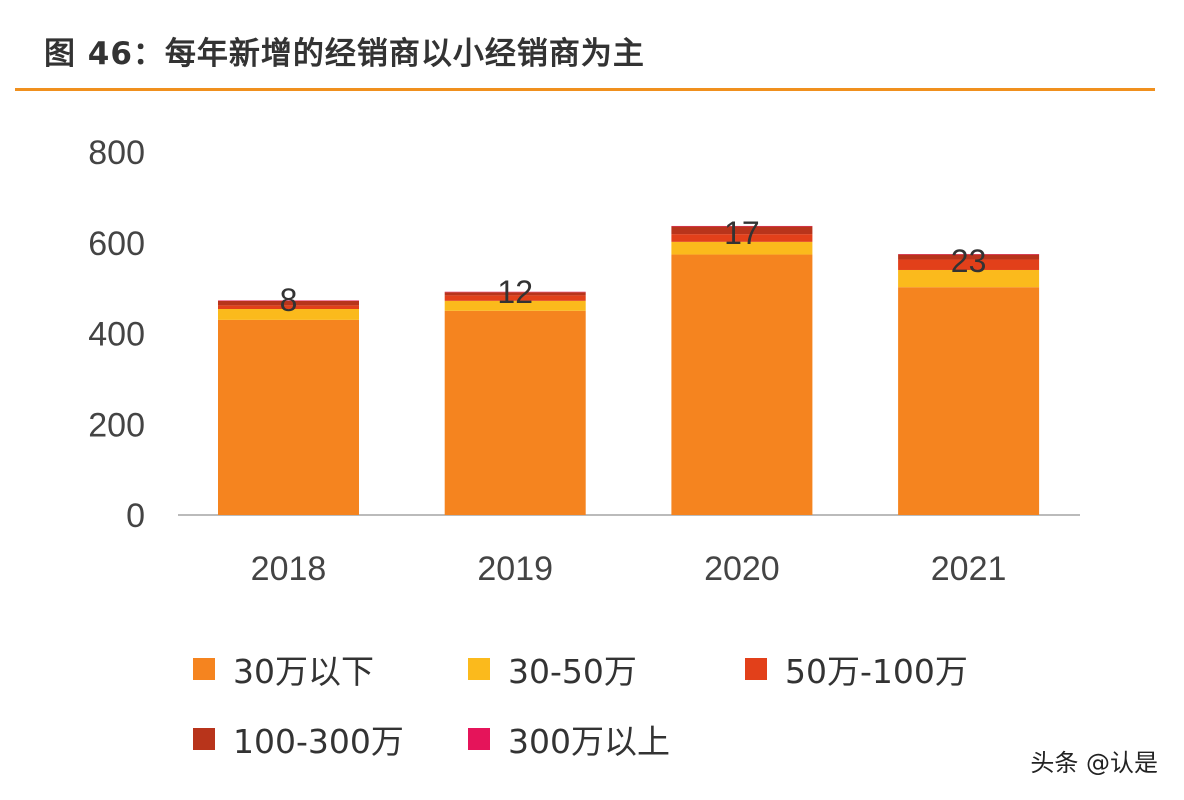 The height and width of the screenshot is (800, 1184). I want to click on legend-item-100-300w: 100-300万, so click(298, 739).